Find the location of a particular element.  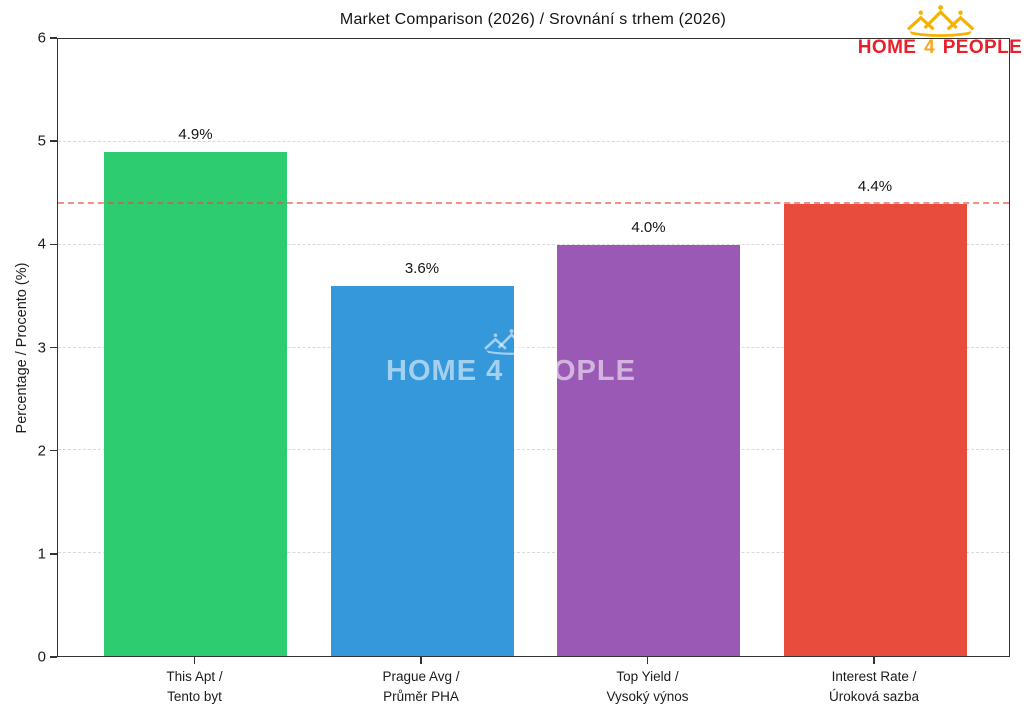

brand-logo: HOME 4 PEOPLE is located at coordinates (940, 32).